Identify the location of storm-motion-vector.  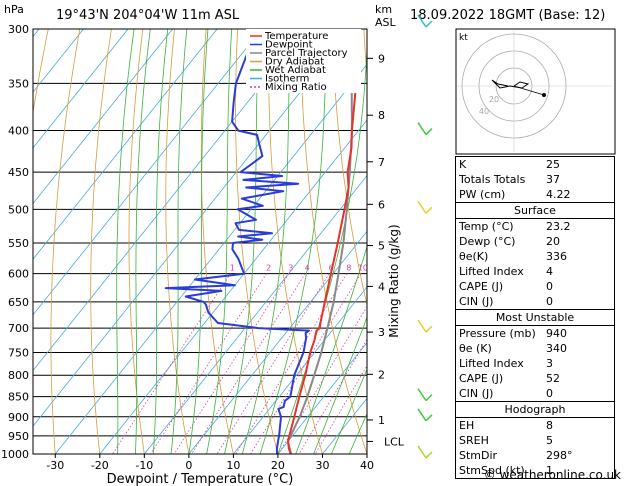
(529, 90).